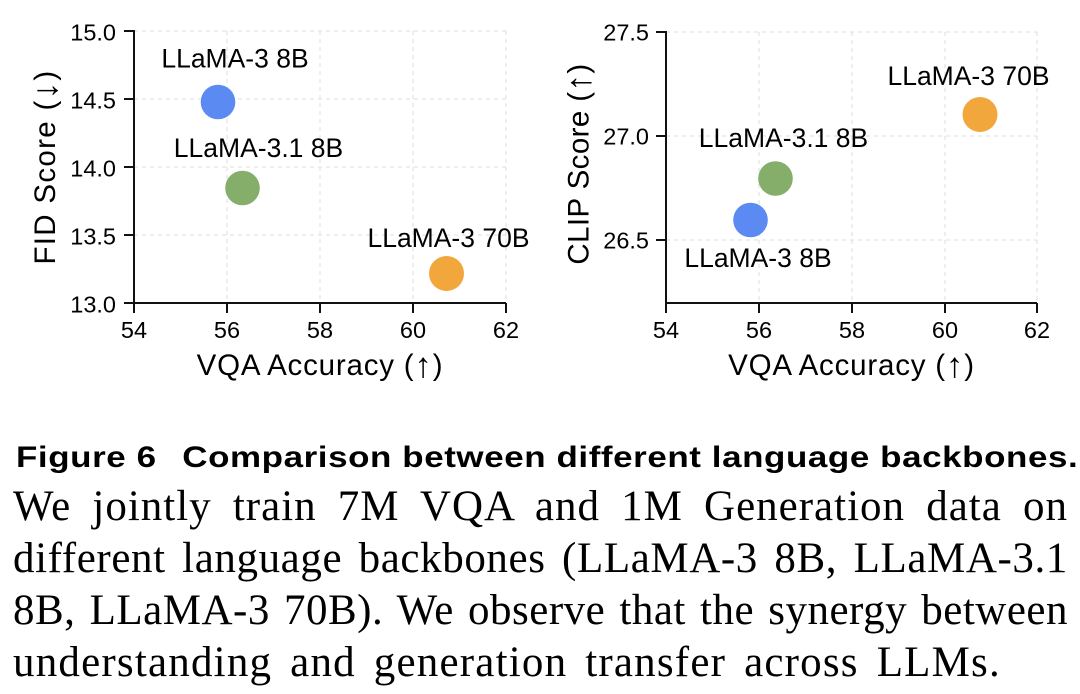 Image resolution: width=1080 pixels, height=694 pixels. I want to click on svg-text: 26.5, so click(626, 241).